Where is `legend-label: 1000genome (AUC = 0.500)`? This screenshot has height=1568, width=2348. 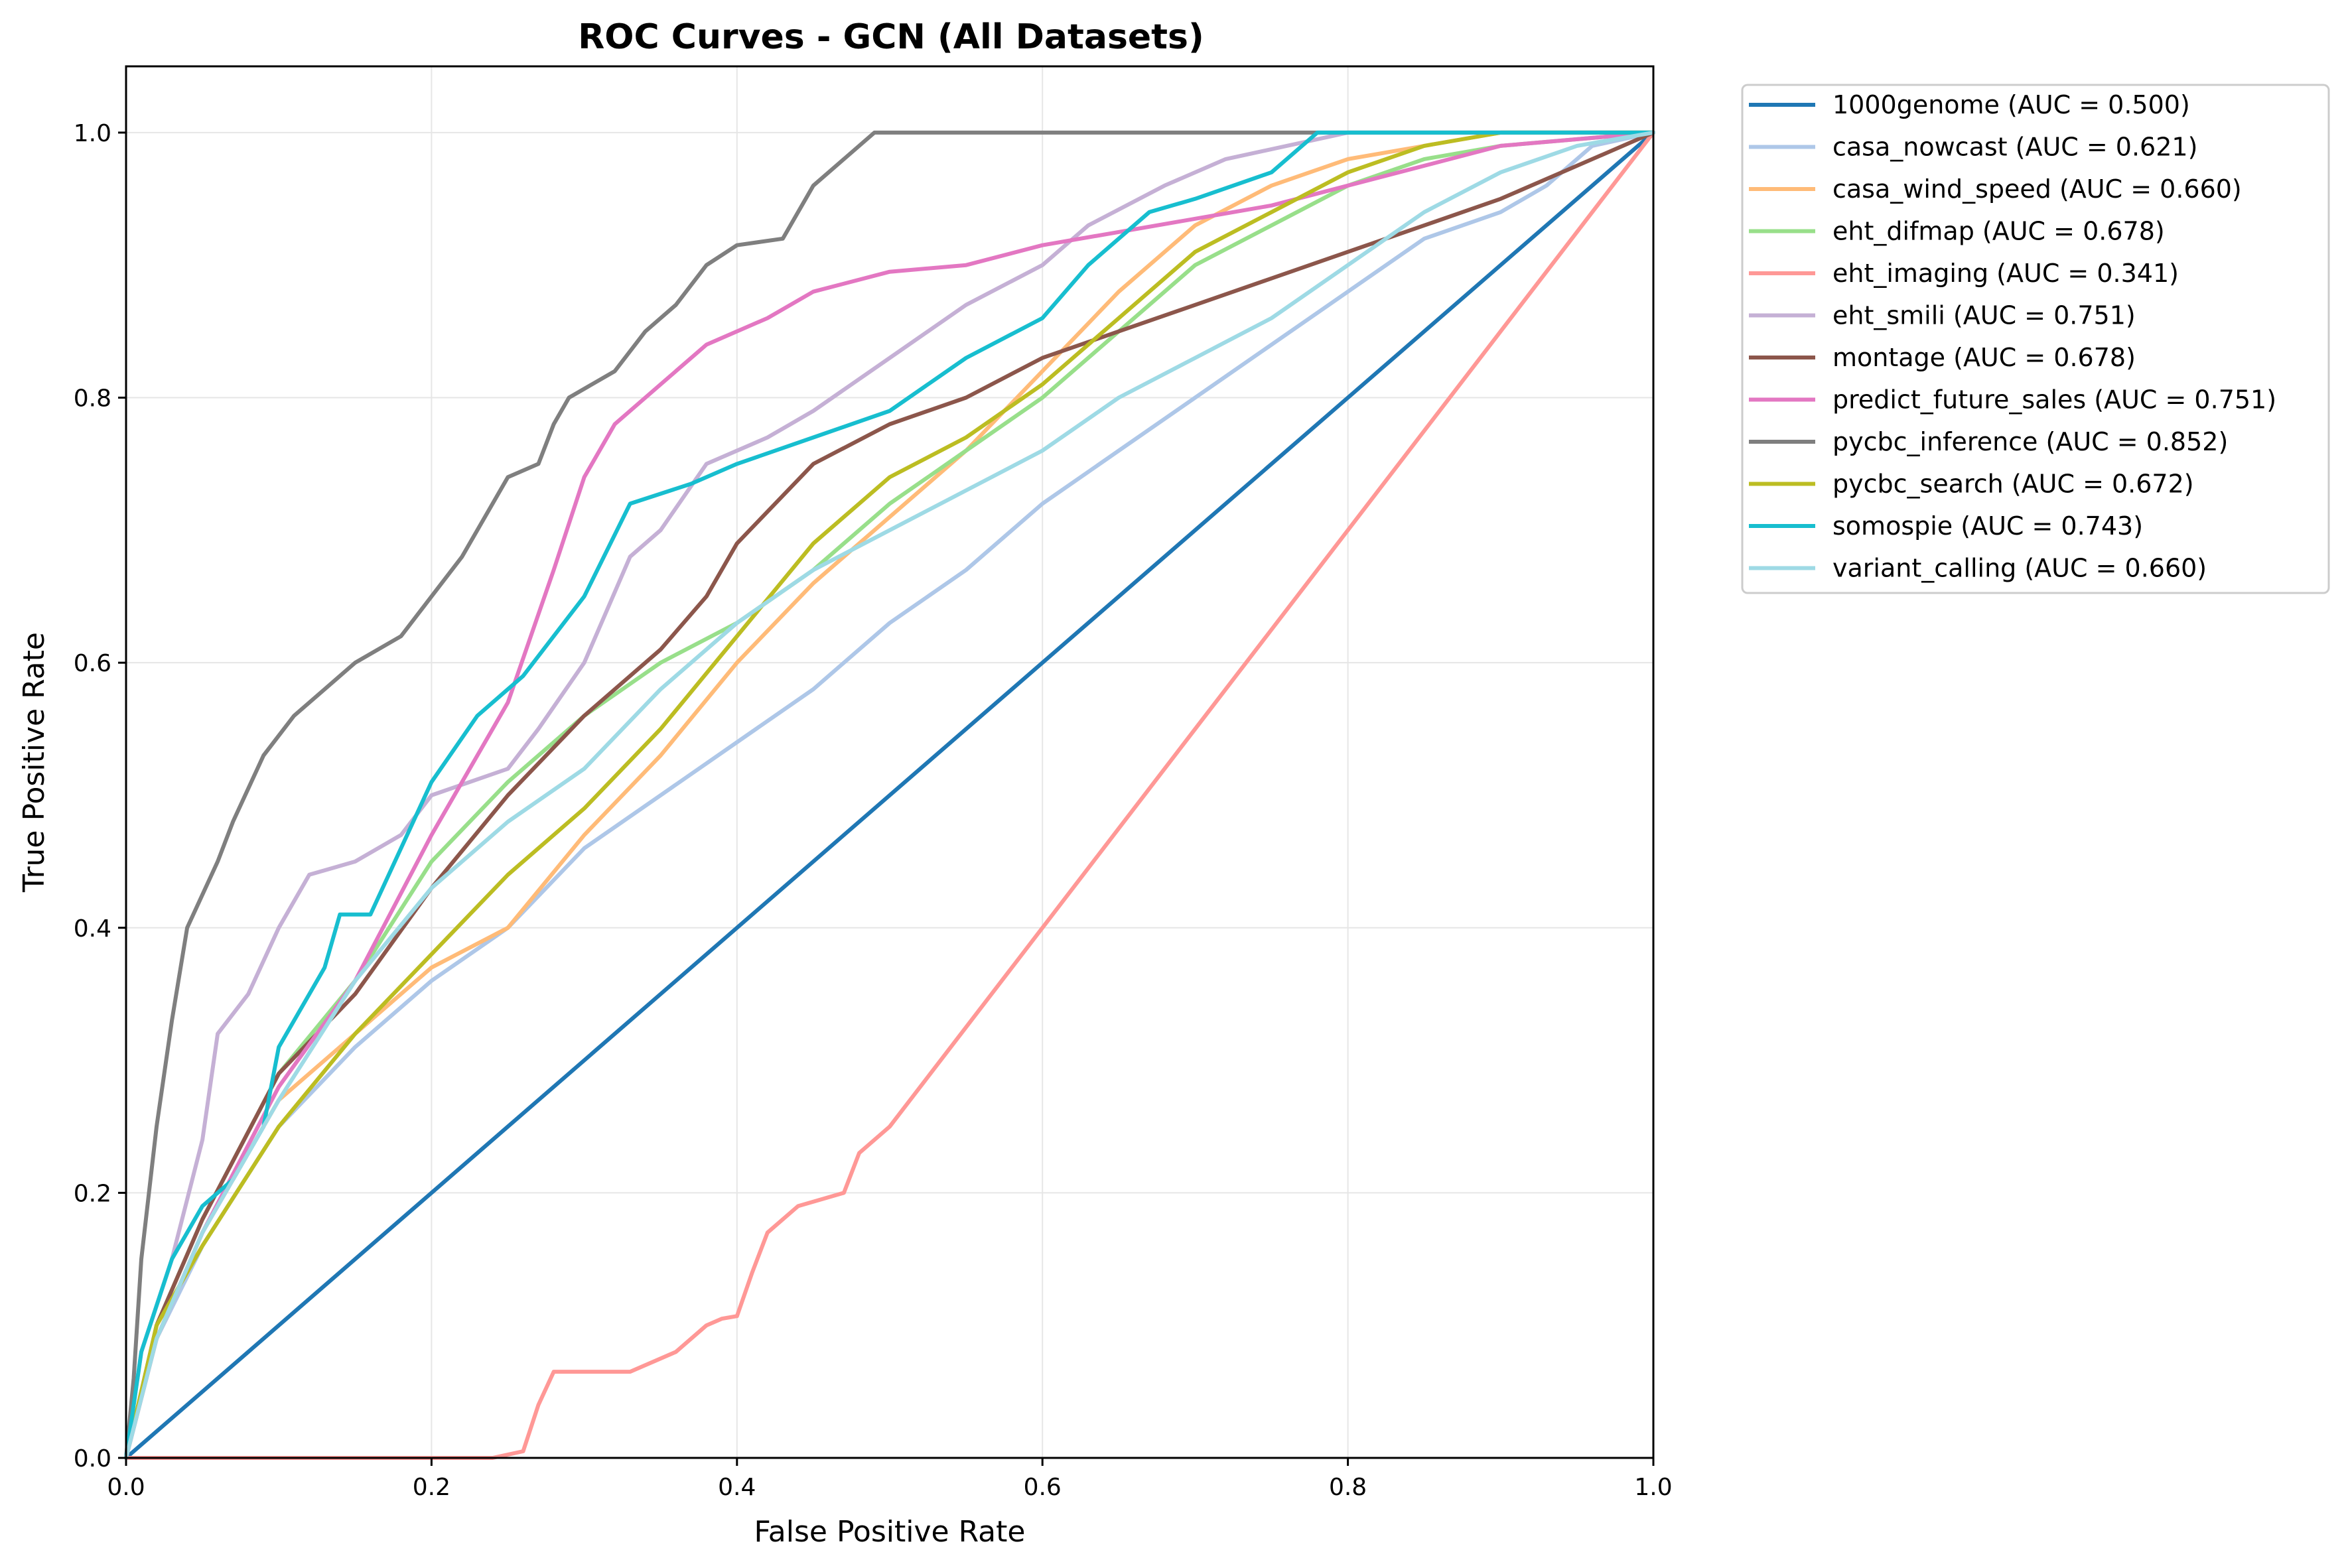
legend-label: 1000genome (AUC = 0.500) is located at coordinates (2011, 104).